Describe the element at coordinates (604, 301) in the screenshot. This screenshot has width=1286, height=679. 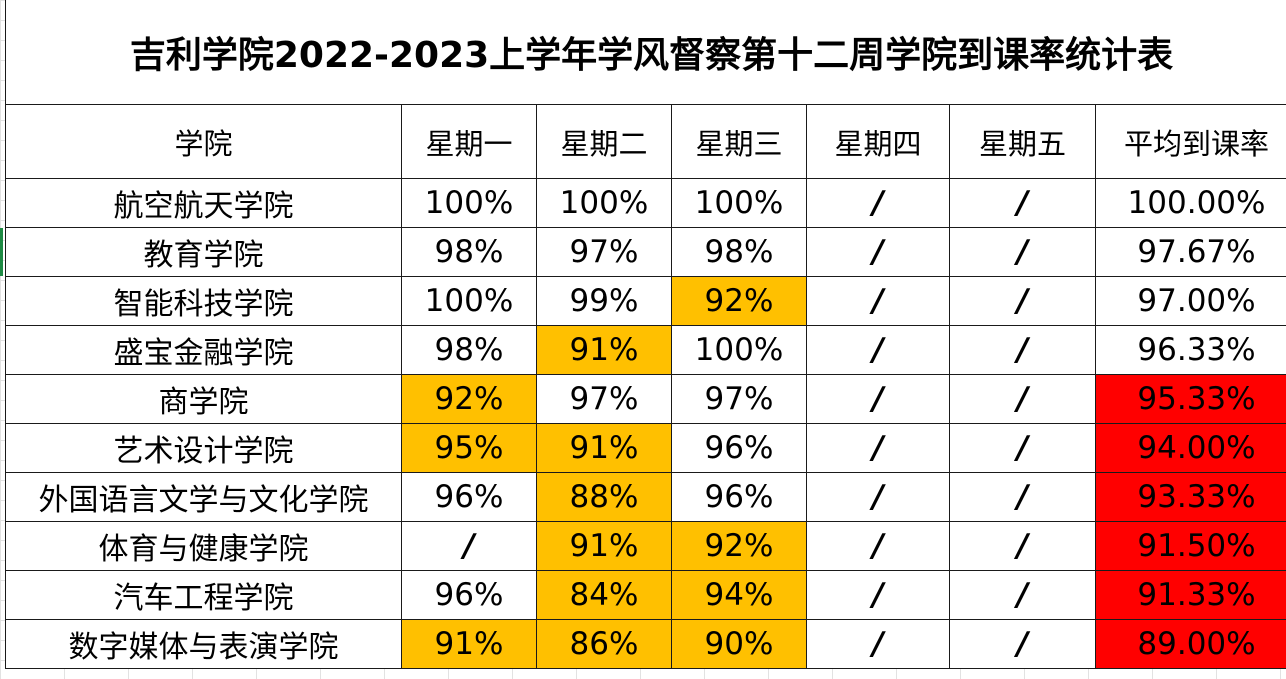
I see `cell-tuesday: 99%` at that location.